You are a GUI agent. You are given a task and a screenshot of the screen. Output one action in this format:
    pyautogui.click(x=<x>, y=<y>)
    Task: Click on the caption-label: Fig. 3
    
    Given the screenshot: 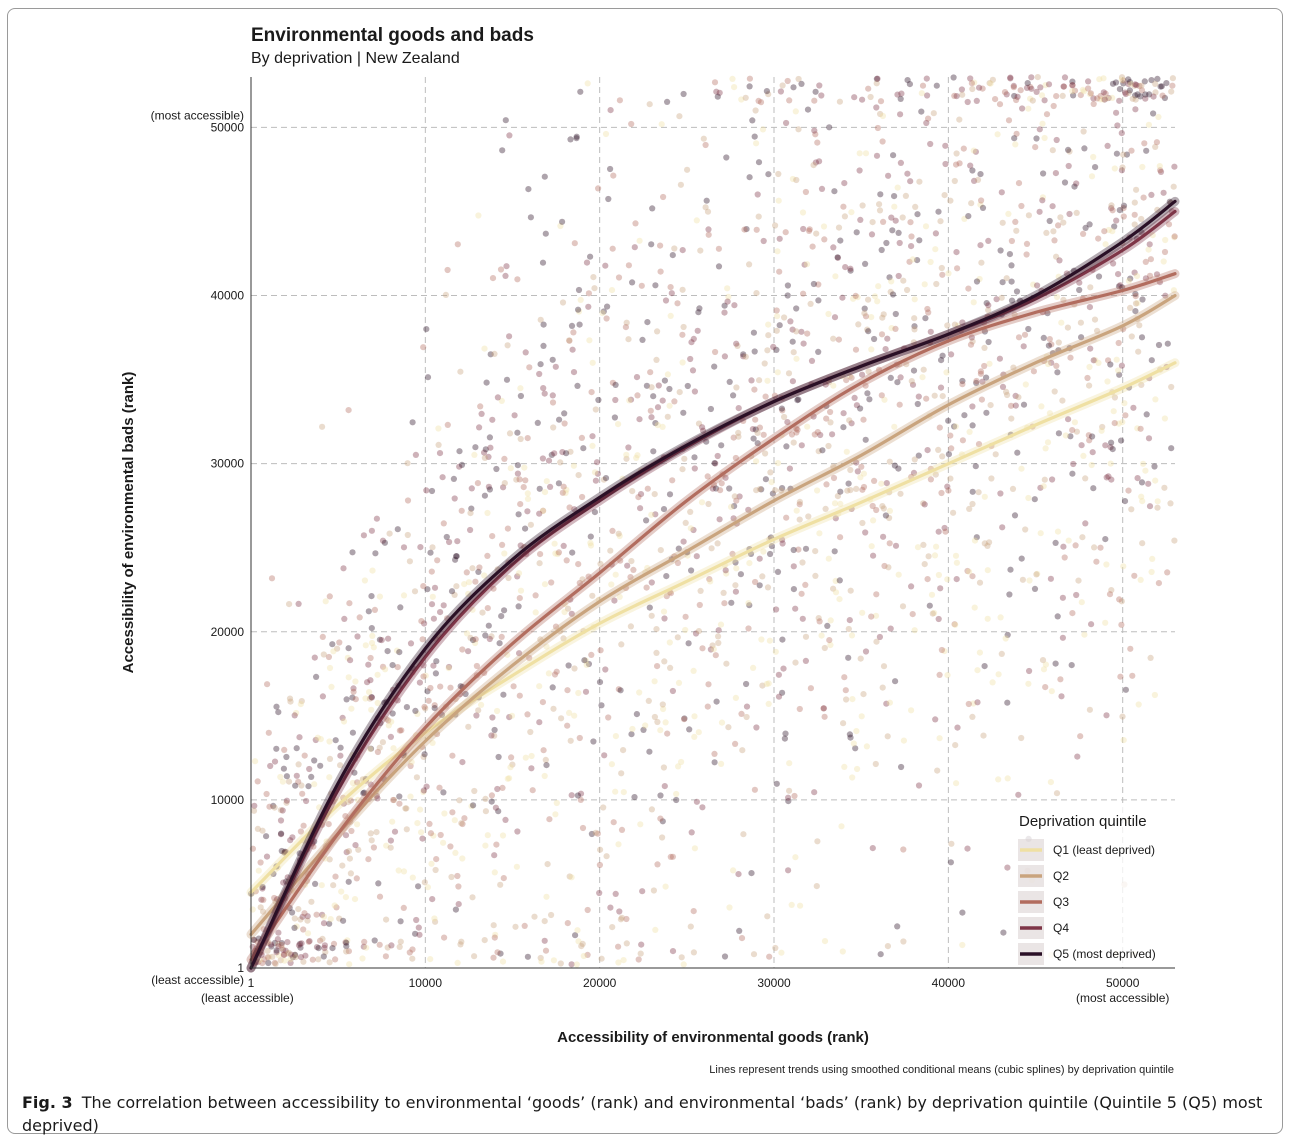 What is the action you would take?
    pyautogui.click(x=47, y=1102)
    